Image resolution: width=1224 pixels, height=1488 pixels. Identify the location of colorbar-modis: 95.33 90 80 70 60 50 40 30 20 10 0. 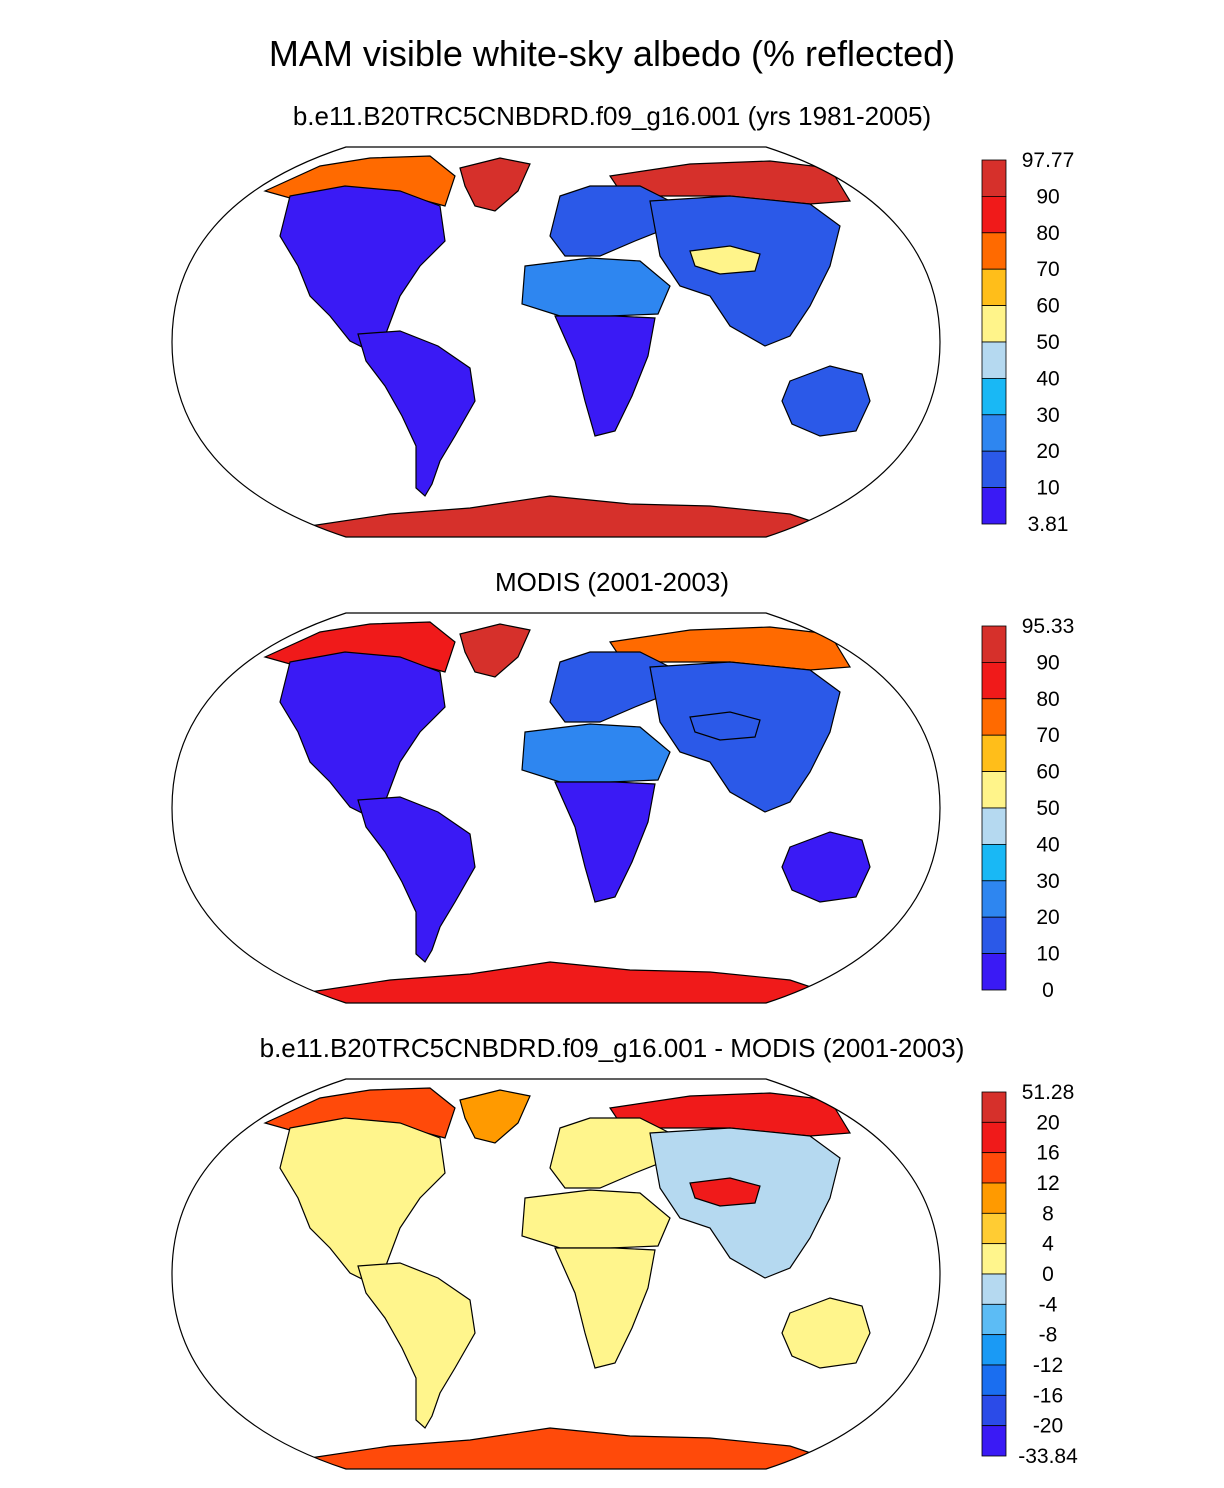
(1028, 808).